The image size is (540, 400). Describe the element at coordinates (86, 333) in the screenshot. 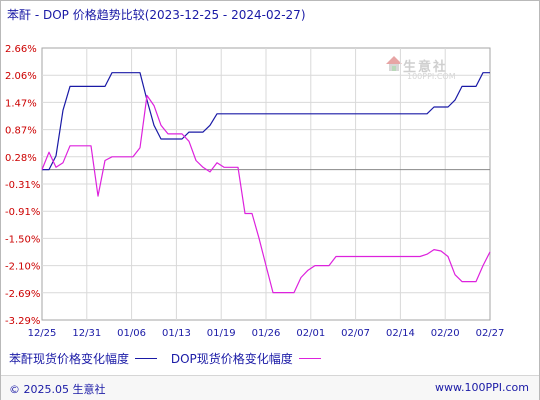

I see `x-tick-label: 12/31` at that location.